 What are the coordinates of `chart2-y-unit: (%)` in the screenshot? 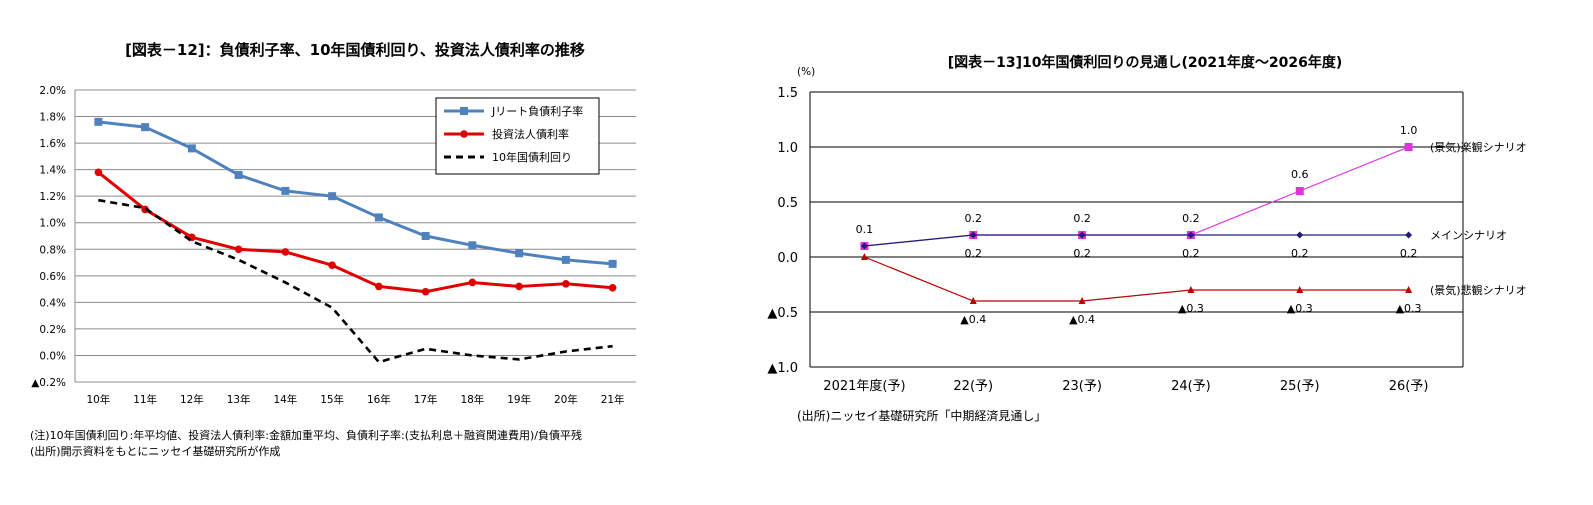 It's located at (806, 72).